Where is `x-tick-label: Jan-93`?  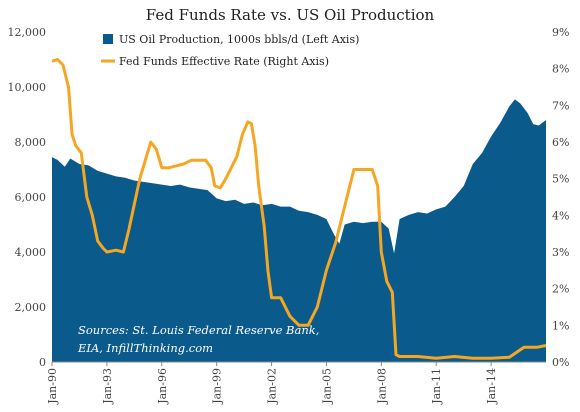
x-tick-label: Jan-93 is located at coordinates (107, 386).